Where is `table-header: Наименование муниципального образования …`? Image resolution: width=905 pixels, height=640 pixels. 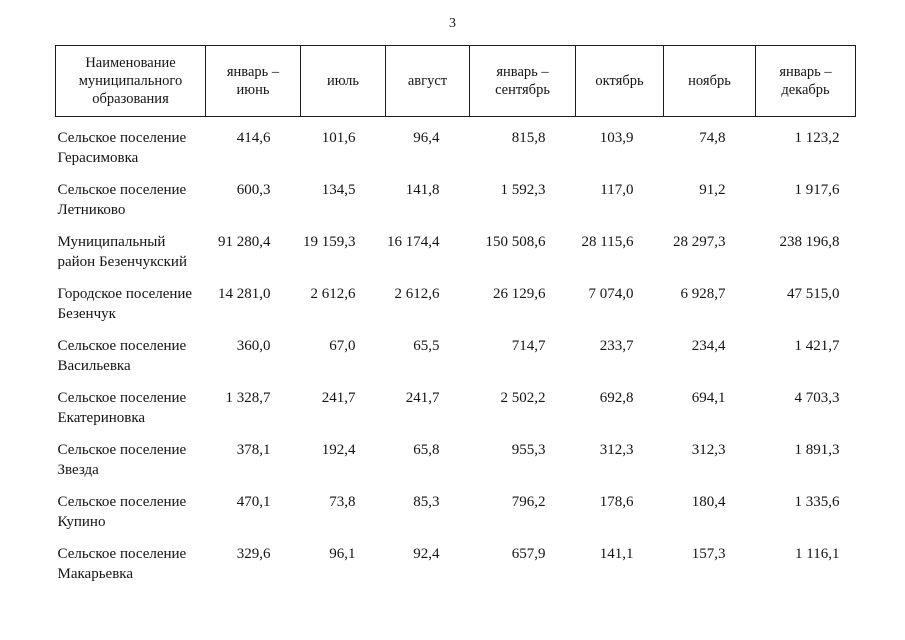
table-header: Наименование муниципального образования … is located at coordinates (455, 81).